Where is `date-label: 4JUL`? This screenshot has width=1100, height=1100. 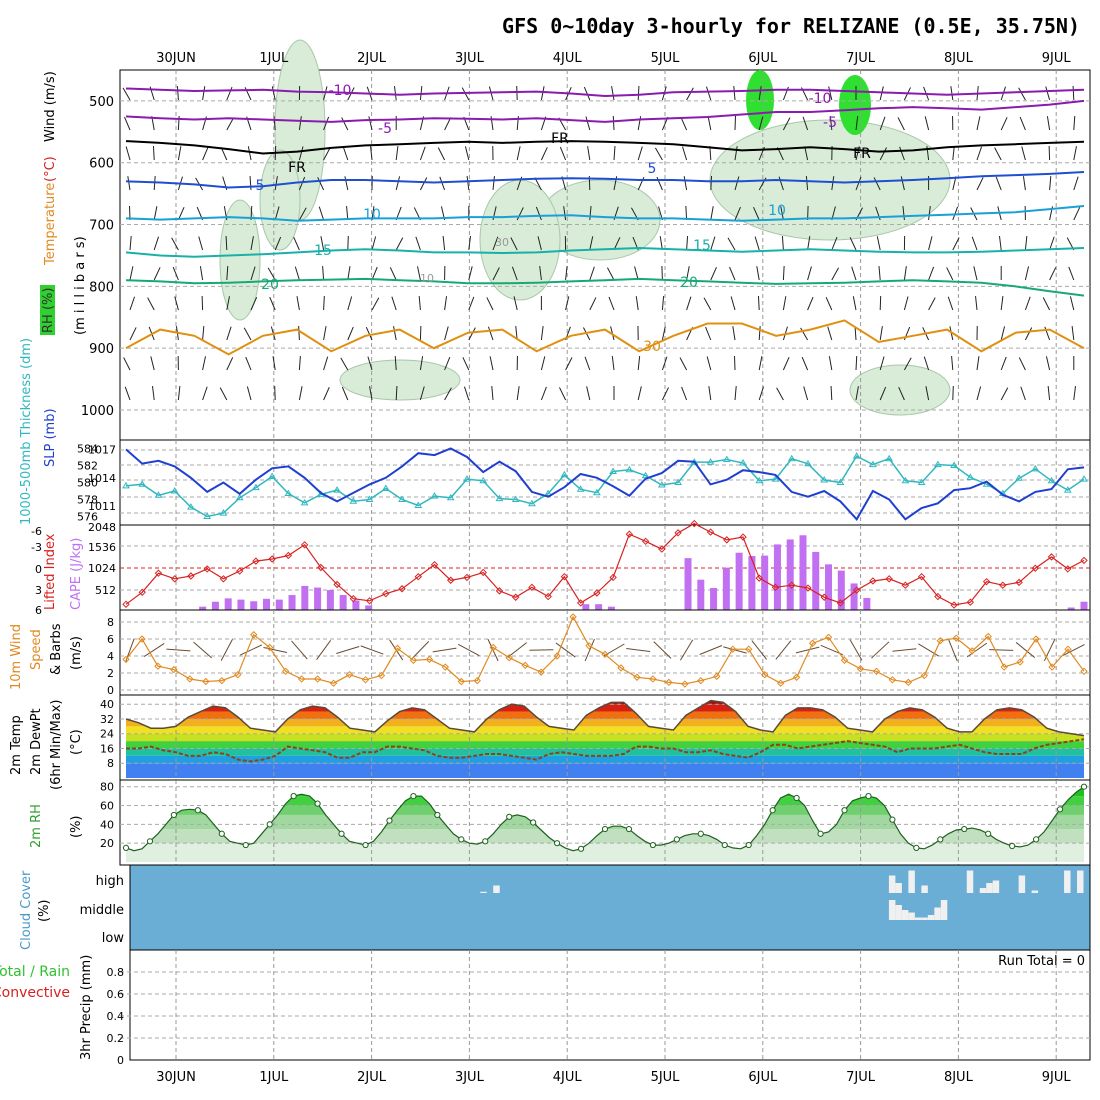 date-label: 4JUL is located at coordinates (568, 58).